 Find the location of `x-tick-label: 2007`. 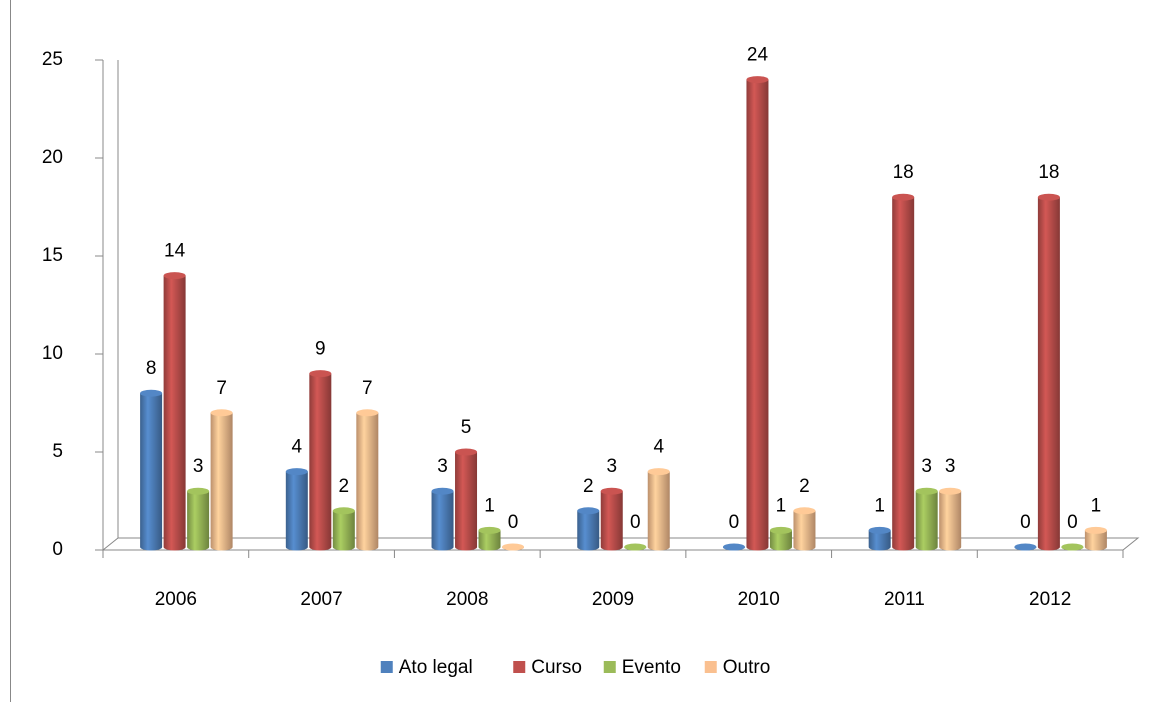

x-tick-label: 2007 is located at coordinates (321, 599).